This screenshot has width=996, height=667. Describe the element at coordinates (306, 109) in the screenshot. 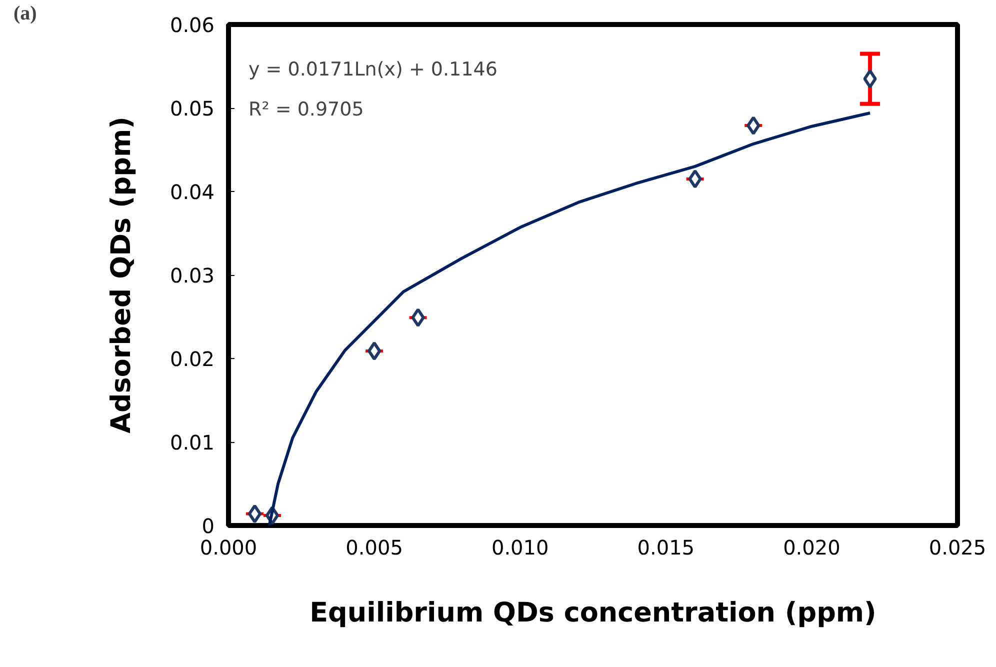

I see `annotation: R² = 0.9705` at that location.